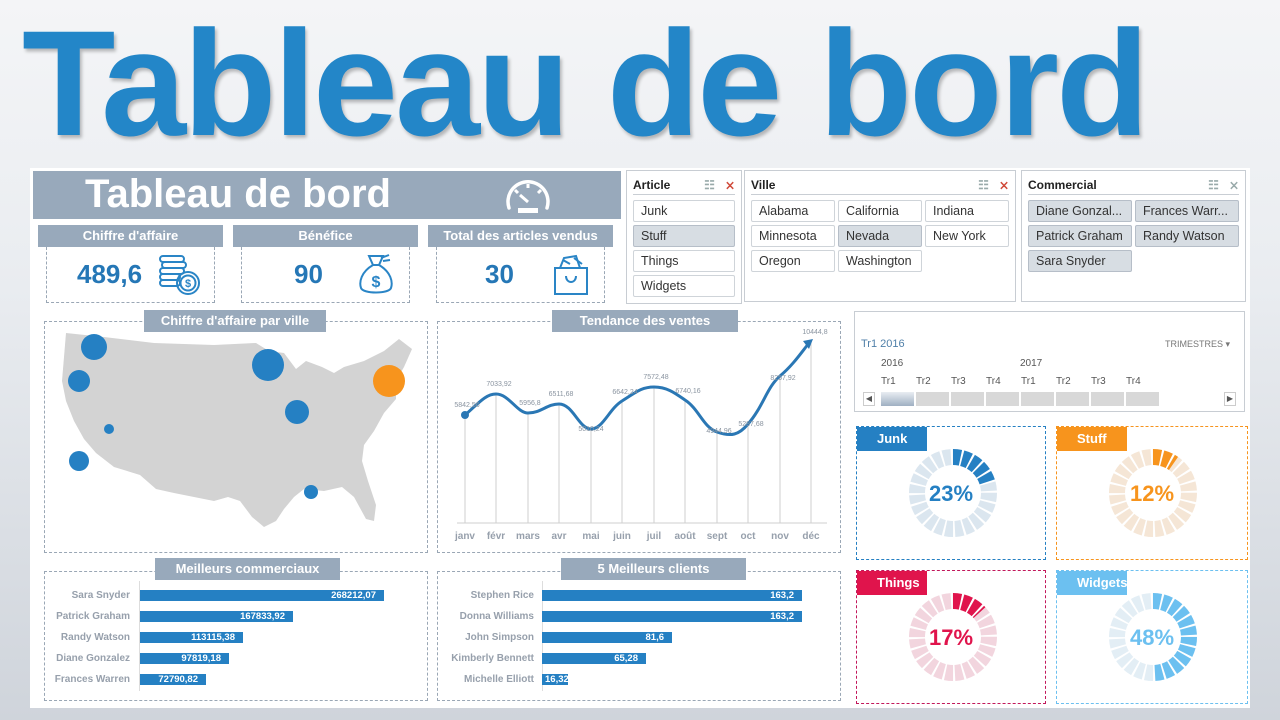 The height and width of the screenshot is (720, 1280). I want to click on donut-label: Stuff, so click(1092, 439).